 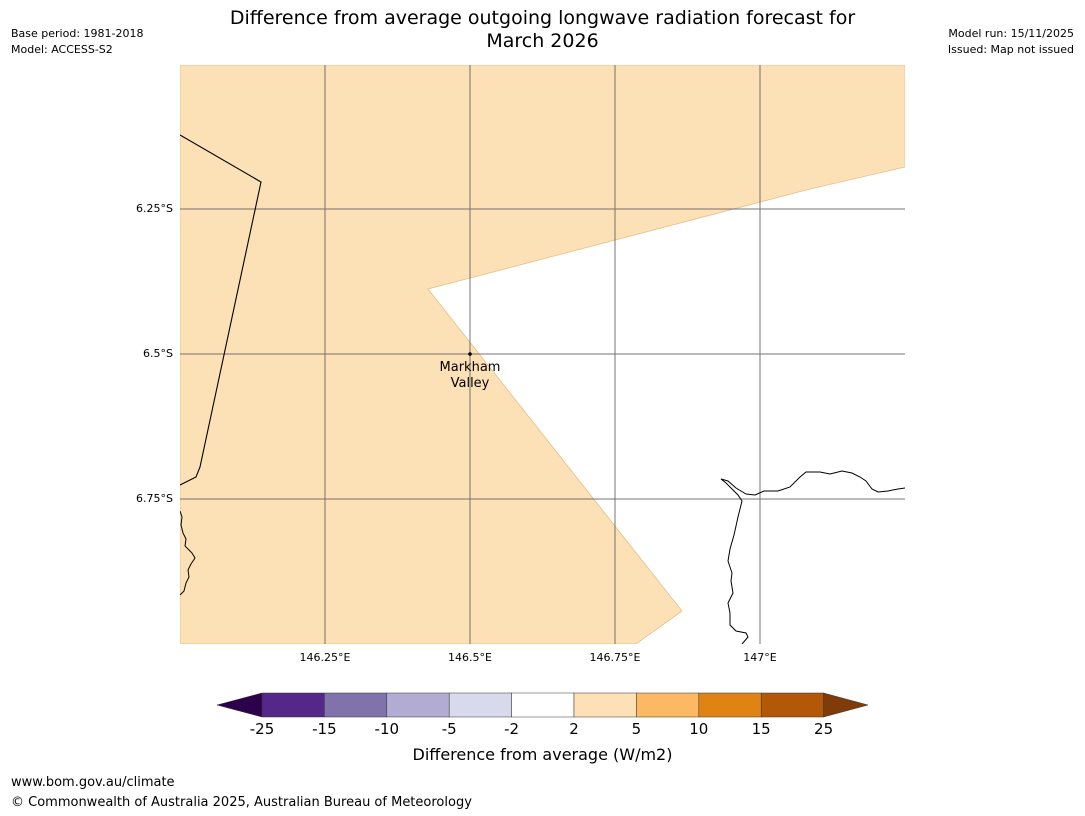 I want to click on latitude-label-6-75: 6.75°S, so click(x=154, y=498).